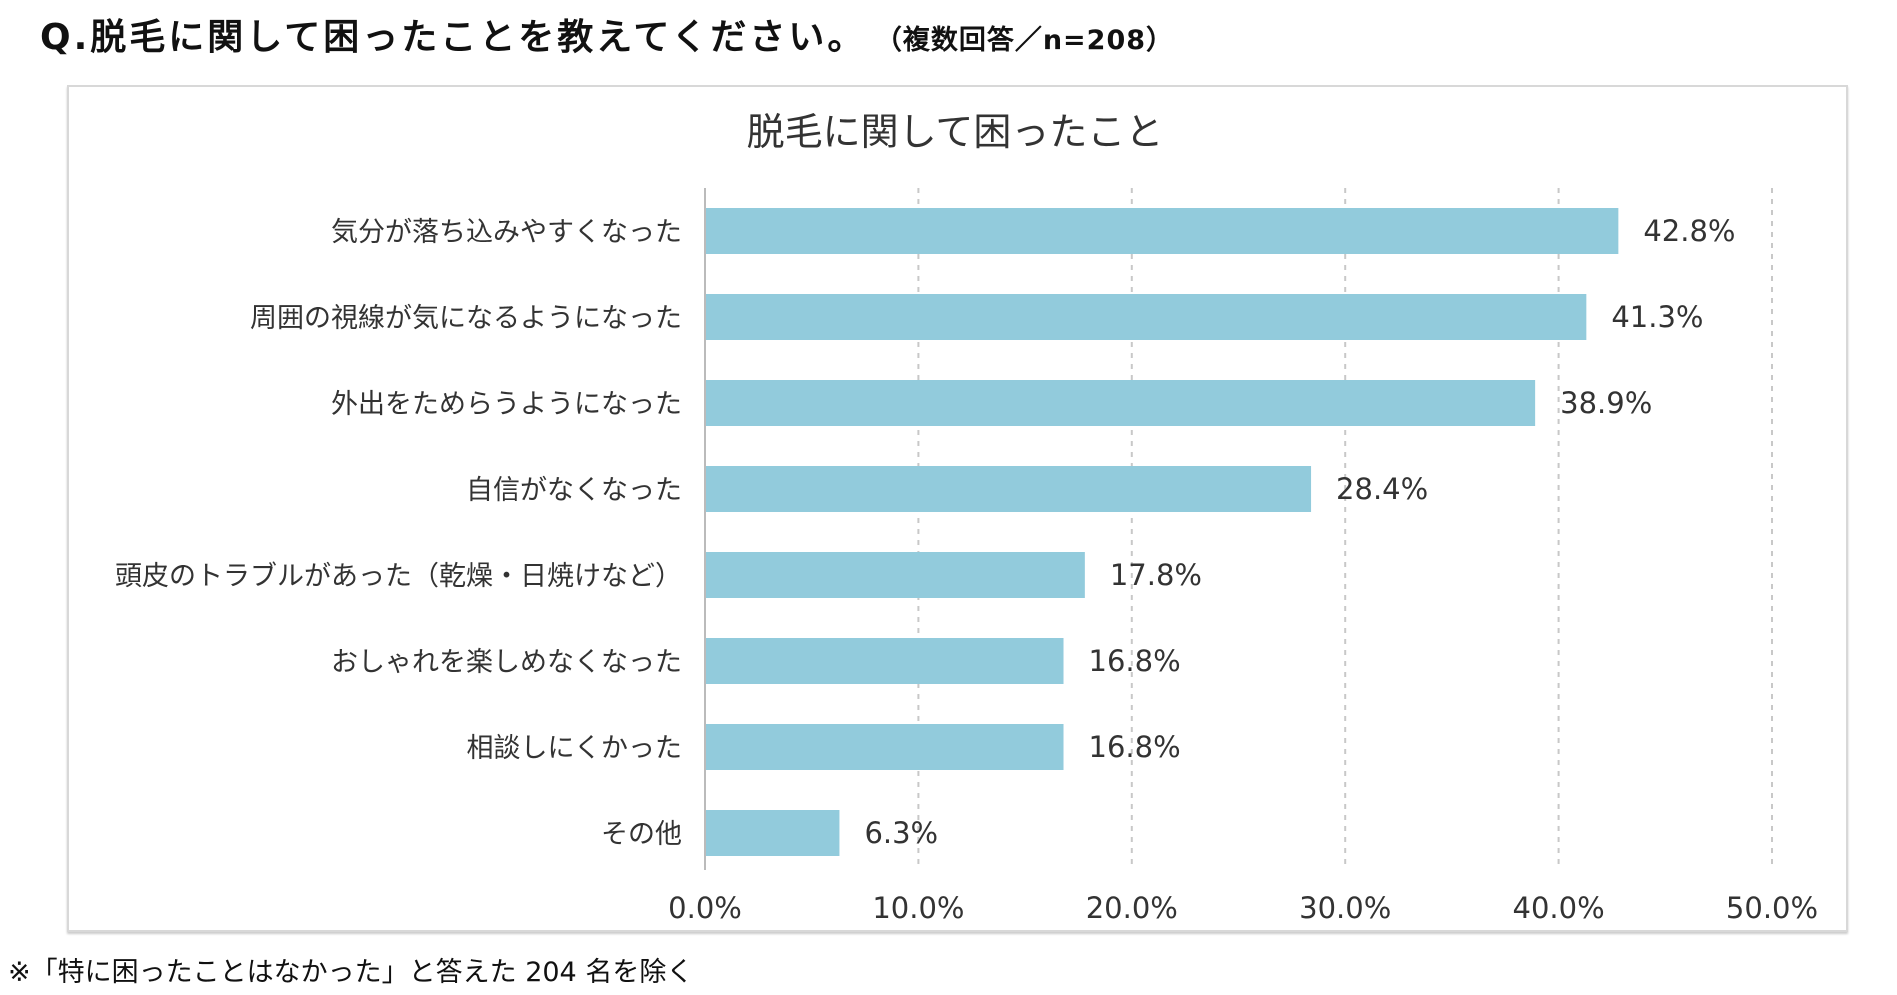 The width and height of the screenshot is (1897, 995). What do you see at coordinates (574, 748) in the screenshot?
I see `category-label: 相談しにくかった` at bounding box center [574, 748].